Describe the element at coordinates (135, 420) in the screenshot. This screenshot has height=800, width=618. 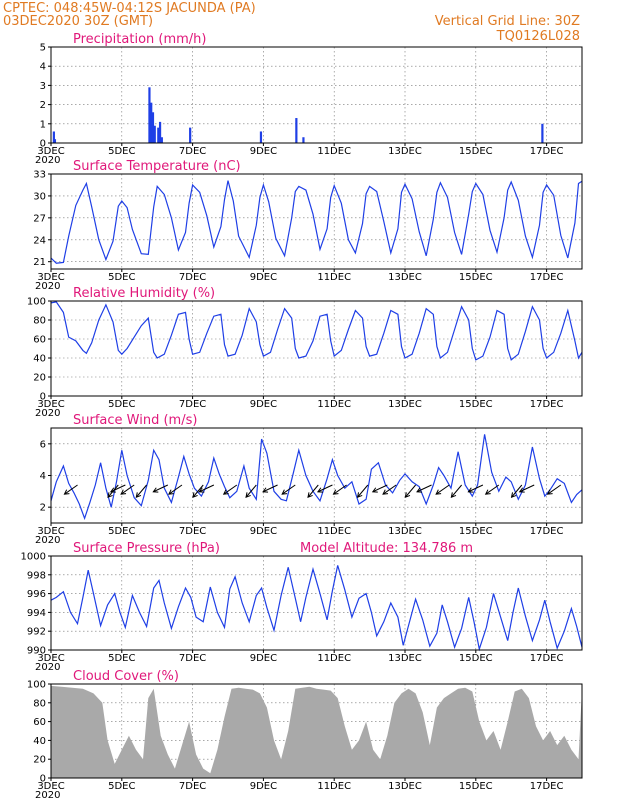
I see `wind-title: Surface Wind (m/s)` at that location.